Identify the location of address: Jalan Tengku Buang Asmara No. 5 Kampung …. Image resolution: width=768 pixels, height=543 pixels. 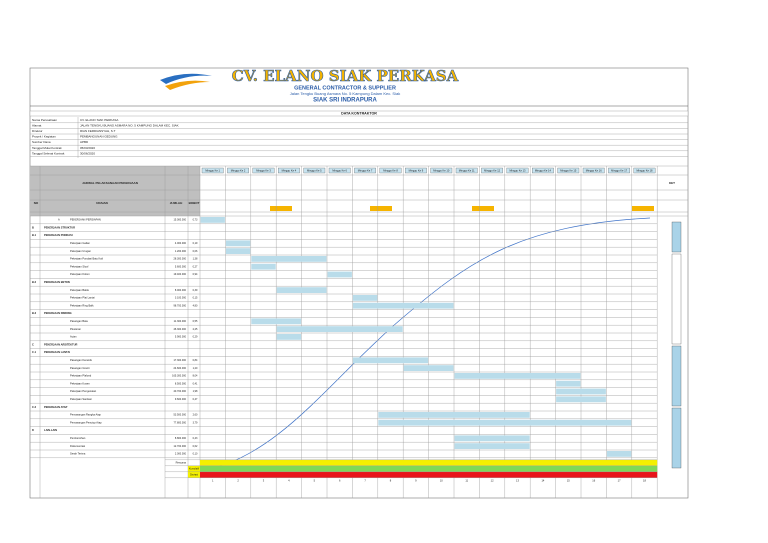
(345, 93).